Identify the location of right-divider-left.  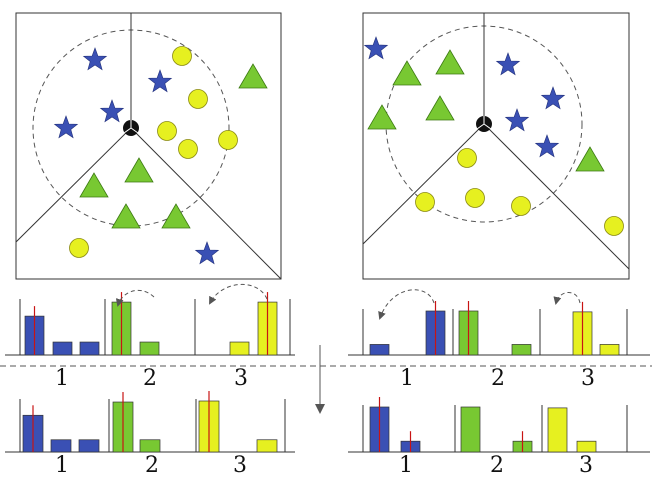
(423, 184).